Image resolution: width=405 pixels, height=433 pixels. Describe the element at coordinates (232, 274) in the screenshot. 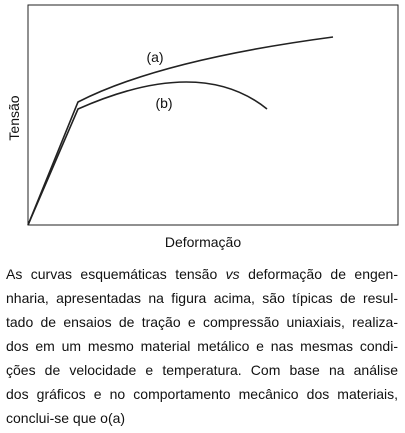

I see `italic-text: vs` at that location.